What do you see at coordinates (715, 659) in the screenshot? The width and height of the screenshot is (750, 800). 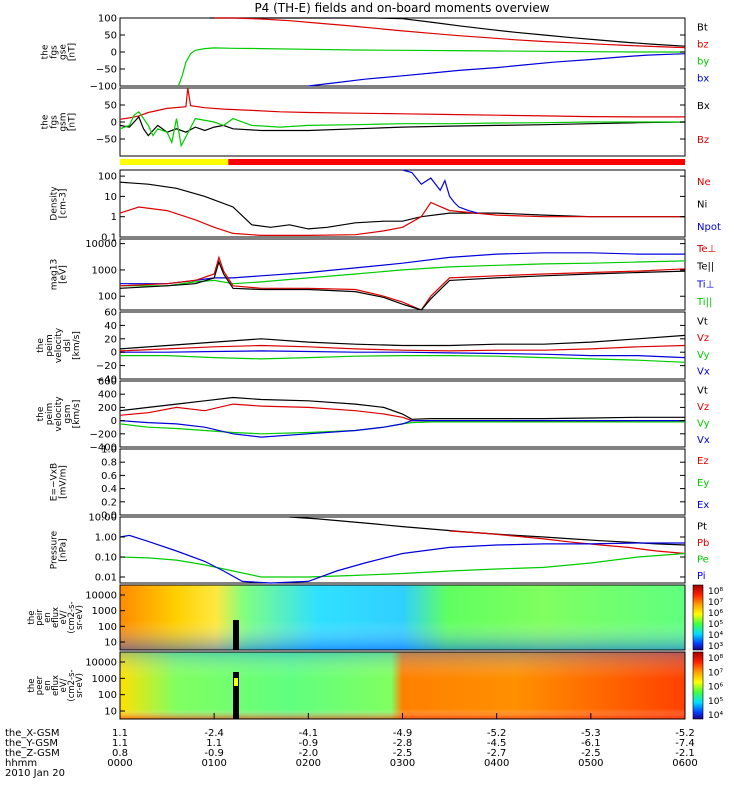 I see `colorbar-label: 10⁸` at bounding box center [715, 659].